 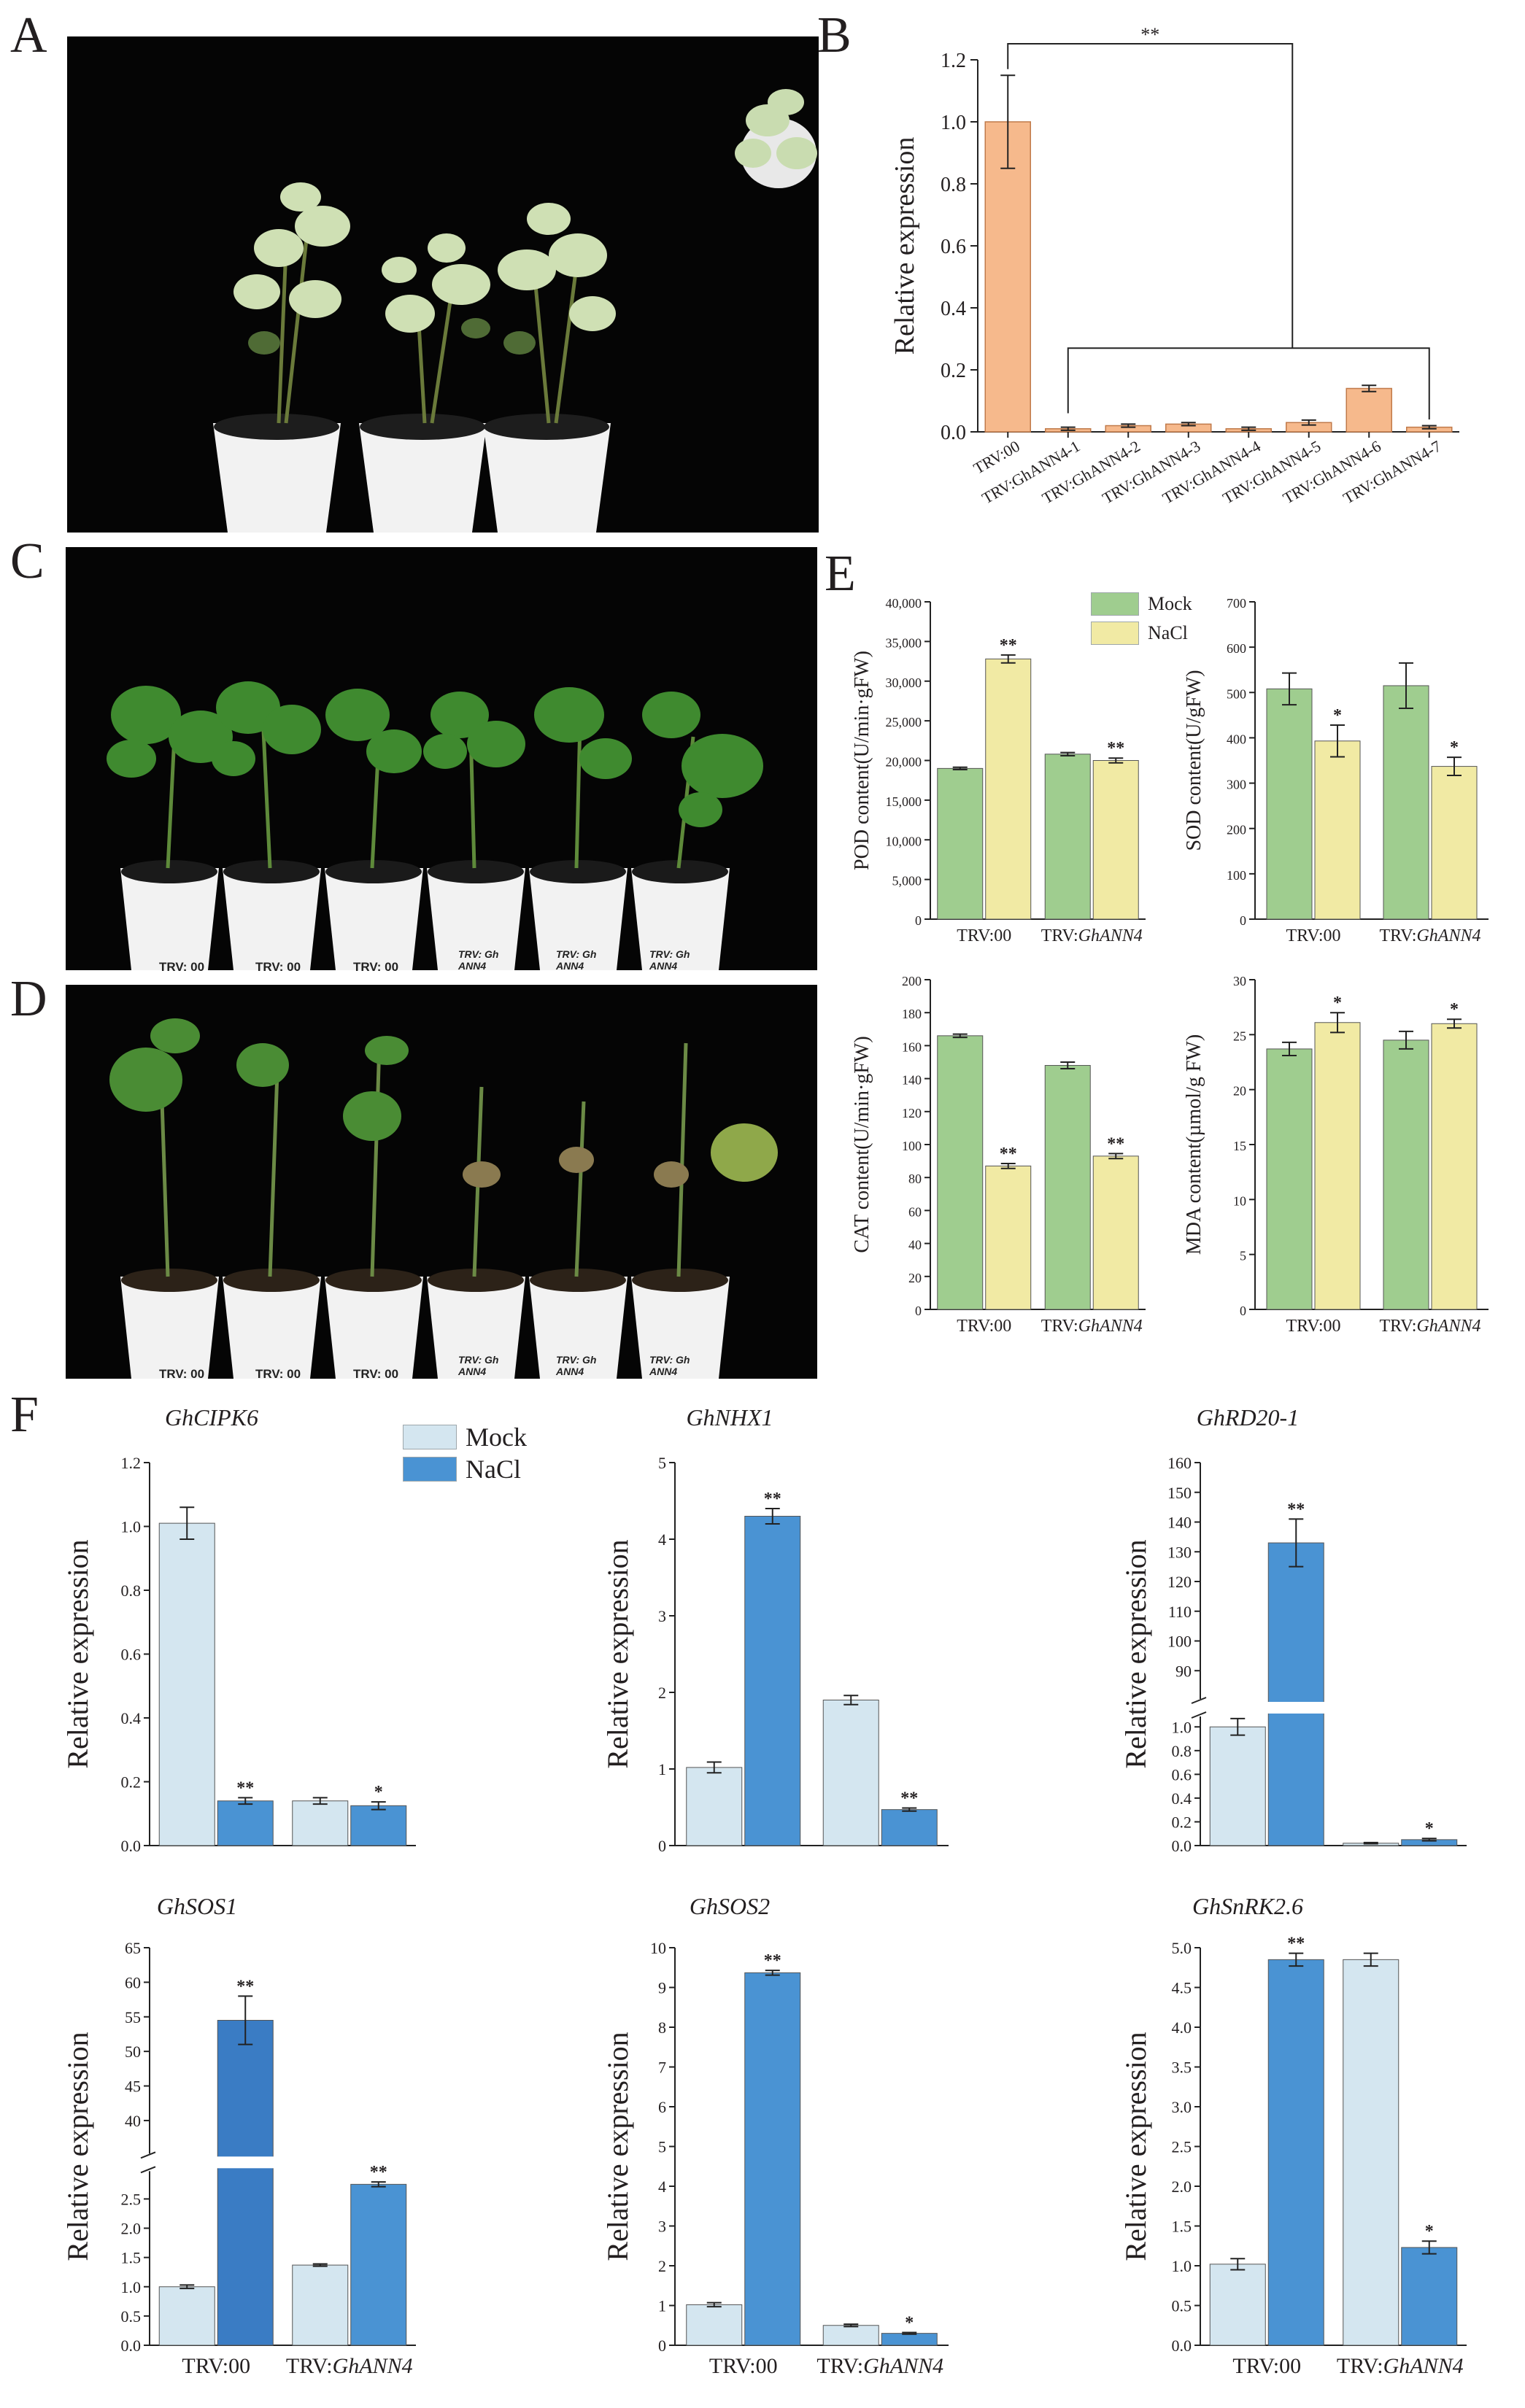 What do you see at coordinates (131, 1655) in the screenshot?
I see `y-tick-label: 0.6` at bounding box center [131, 1655].